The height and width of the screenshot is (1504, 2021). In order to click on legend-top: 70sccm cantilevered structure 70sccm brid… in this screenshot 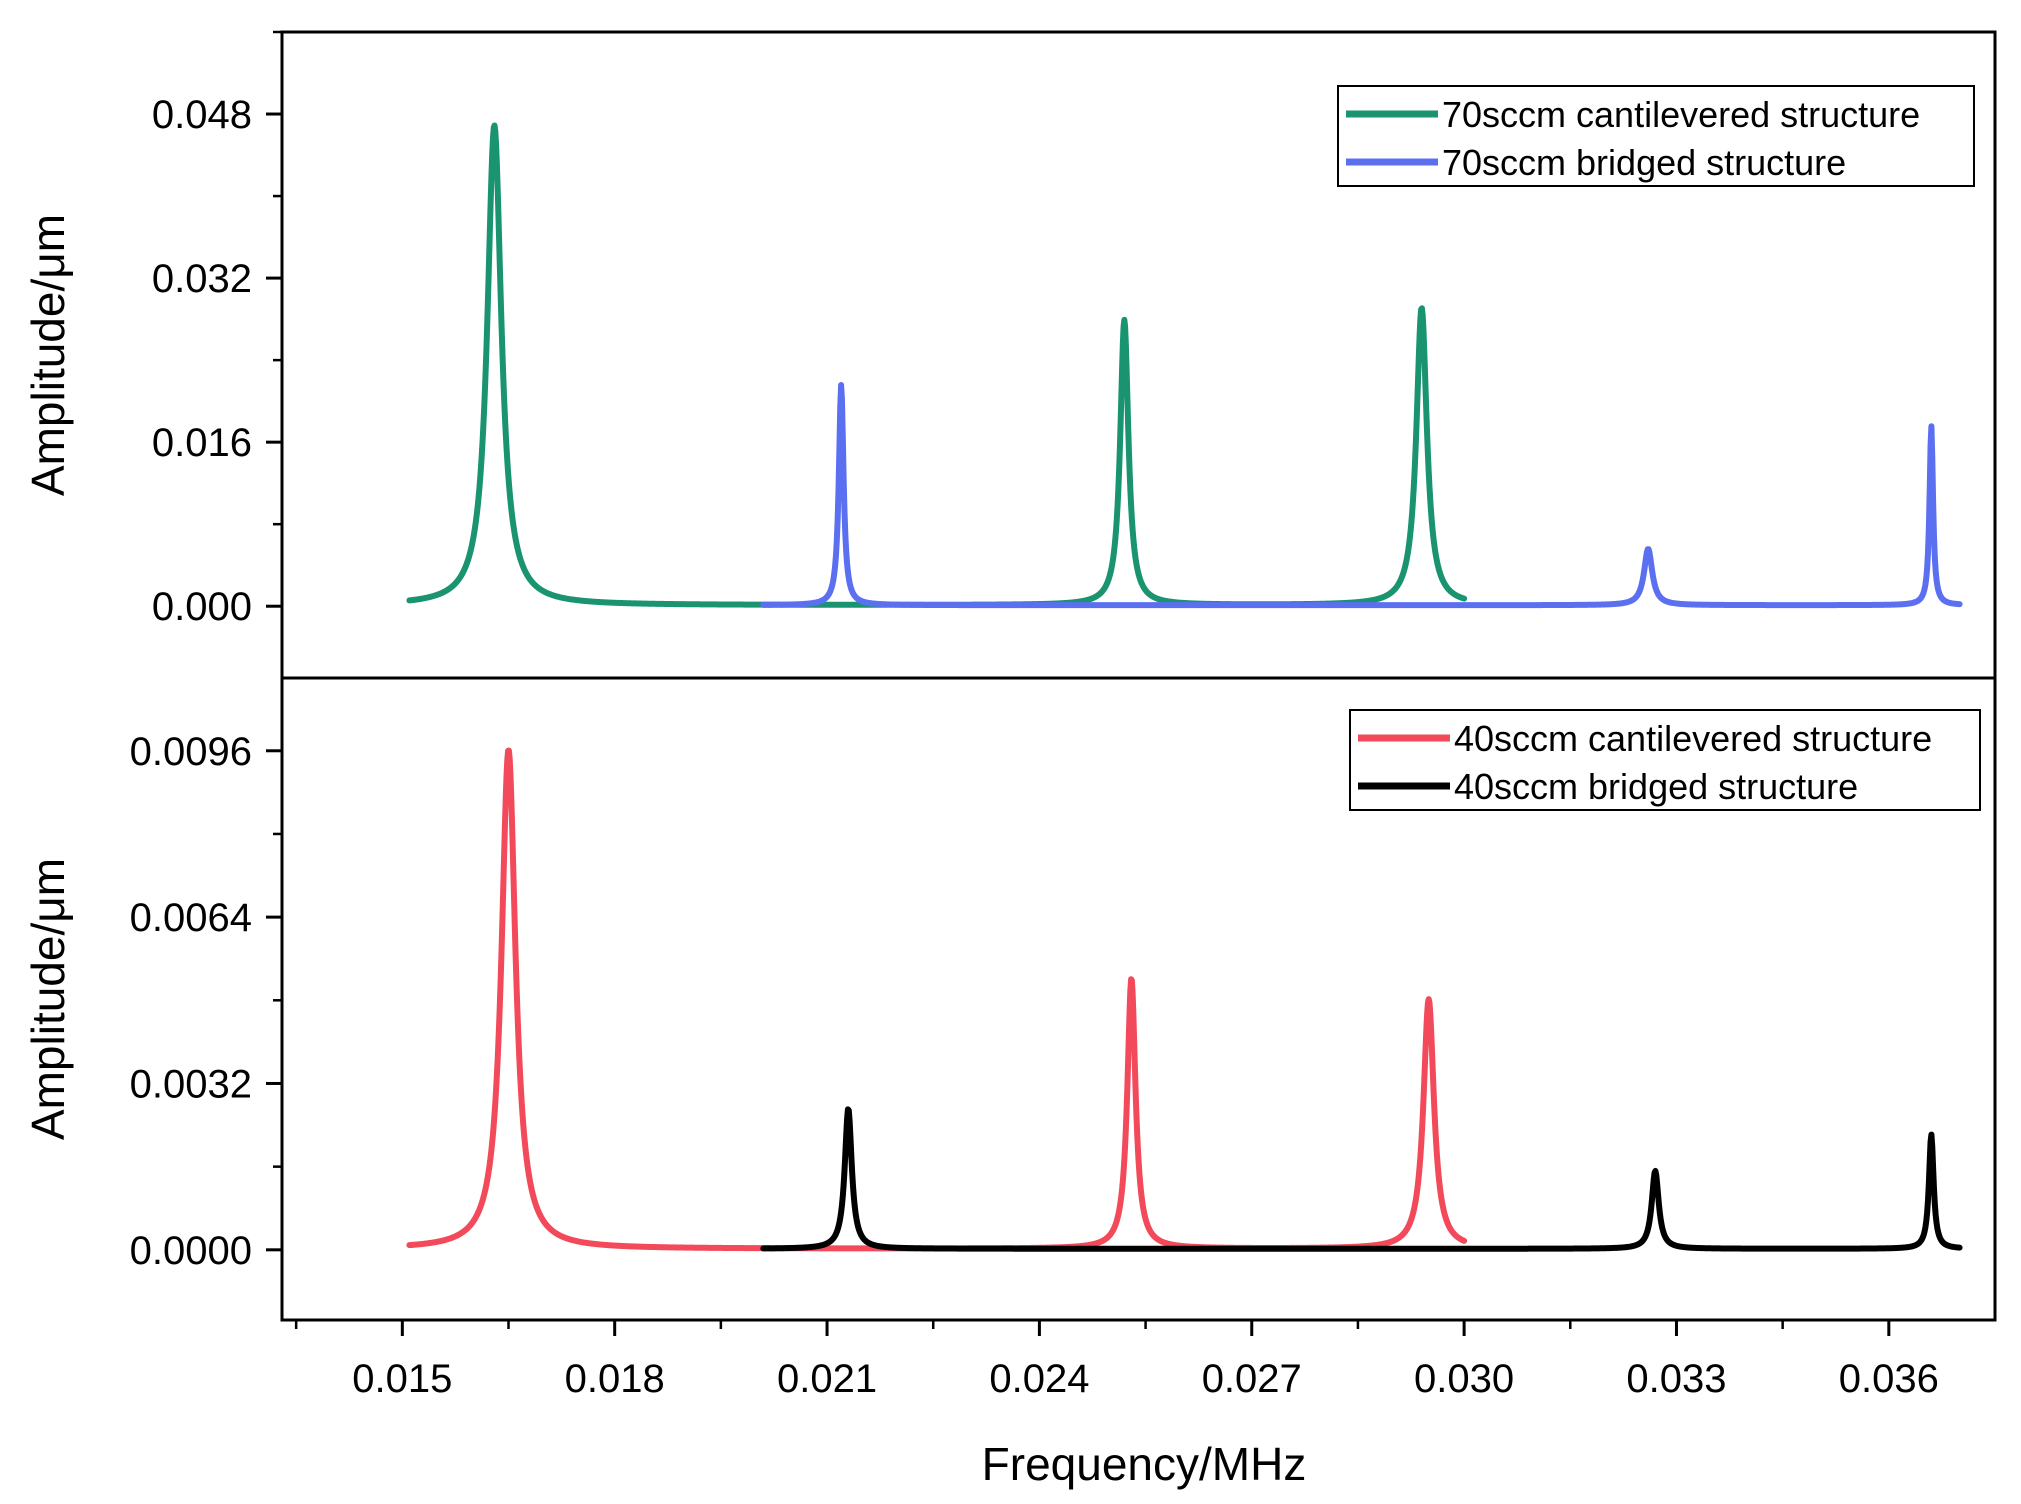, I will do `click(1656, 136)`.